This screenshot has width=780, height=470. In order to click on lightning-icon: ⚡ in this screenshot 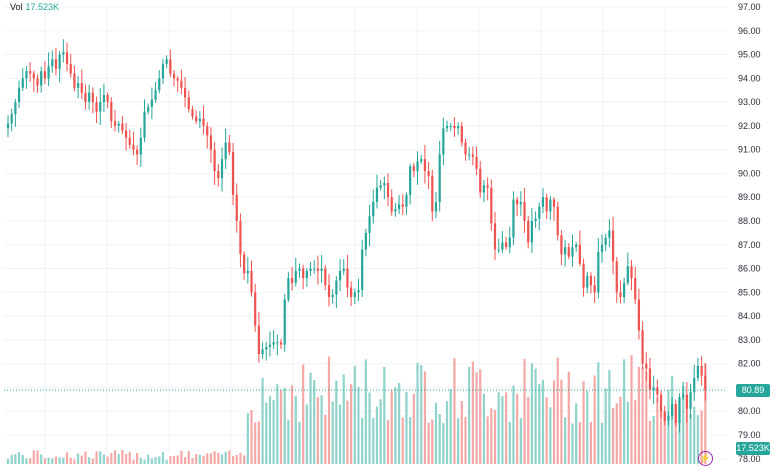, I will do `click(705, 458)`.